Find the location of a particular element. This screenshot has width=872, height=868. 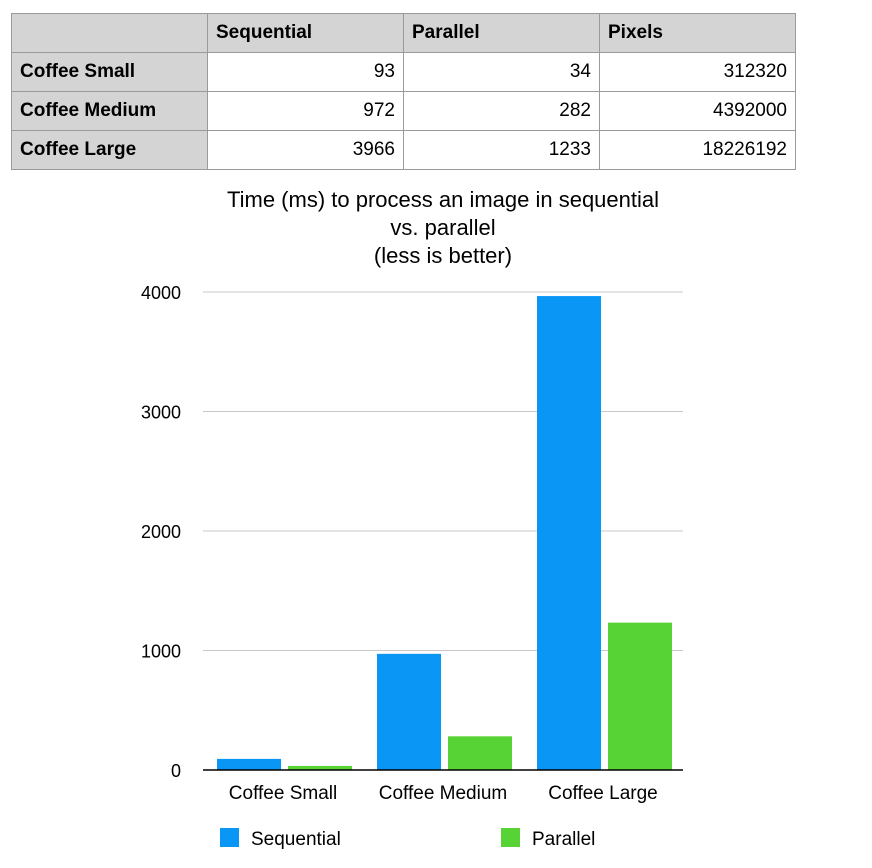

legend-swatch-parallel is located at coordinates (510, 837).